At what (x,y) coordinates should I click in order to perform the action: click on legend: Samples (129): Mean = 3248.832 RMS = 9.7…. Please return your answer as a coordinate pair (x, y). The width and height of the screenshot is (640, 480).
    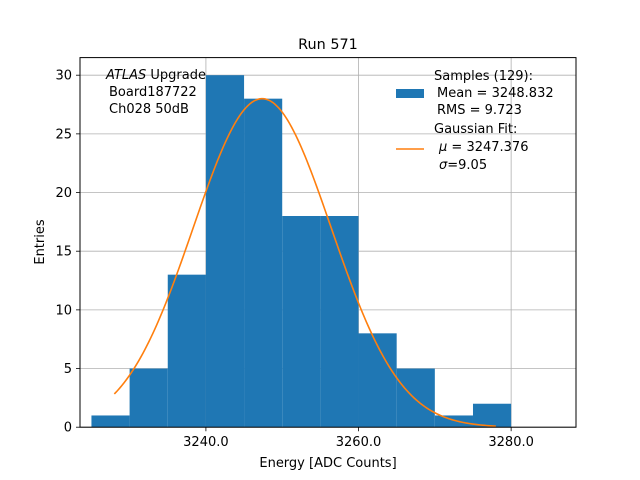
    Looking at the image, I should click on (475, 121).